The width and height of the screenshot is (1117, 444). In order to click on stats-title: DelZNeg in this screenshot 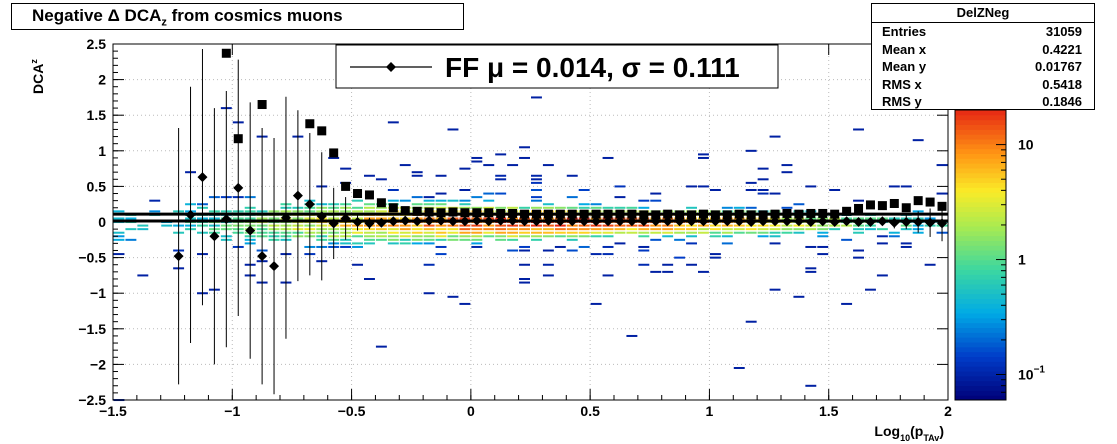, I will do `click(983, 13)`.